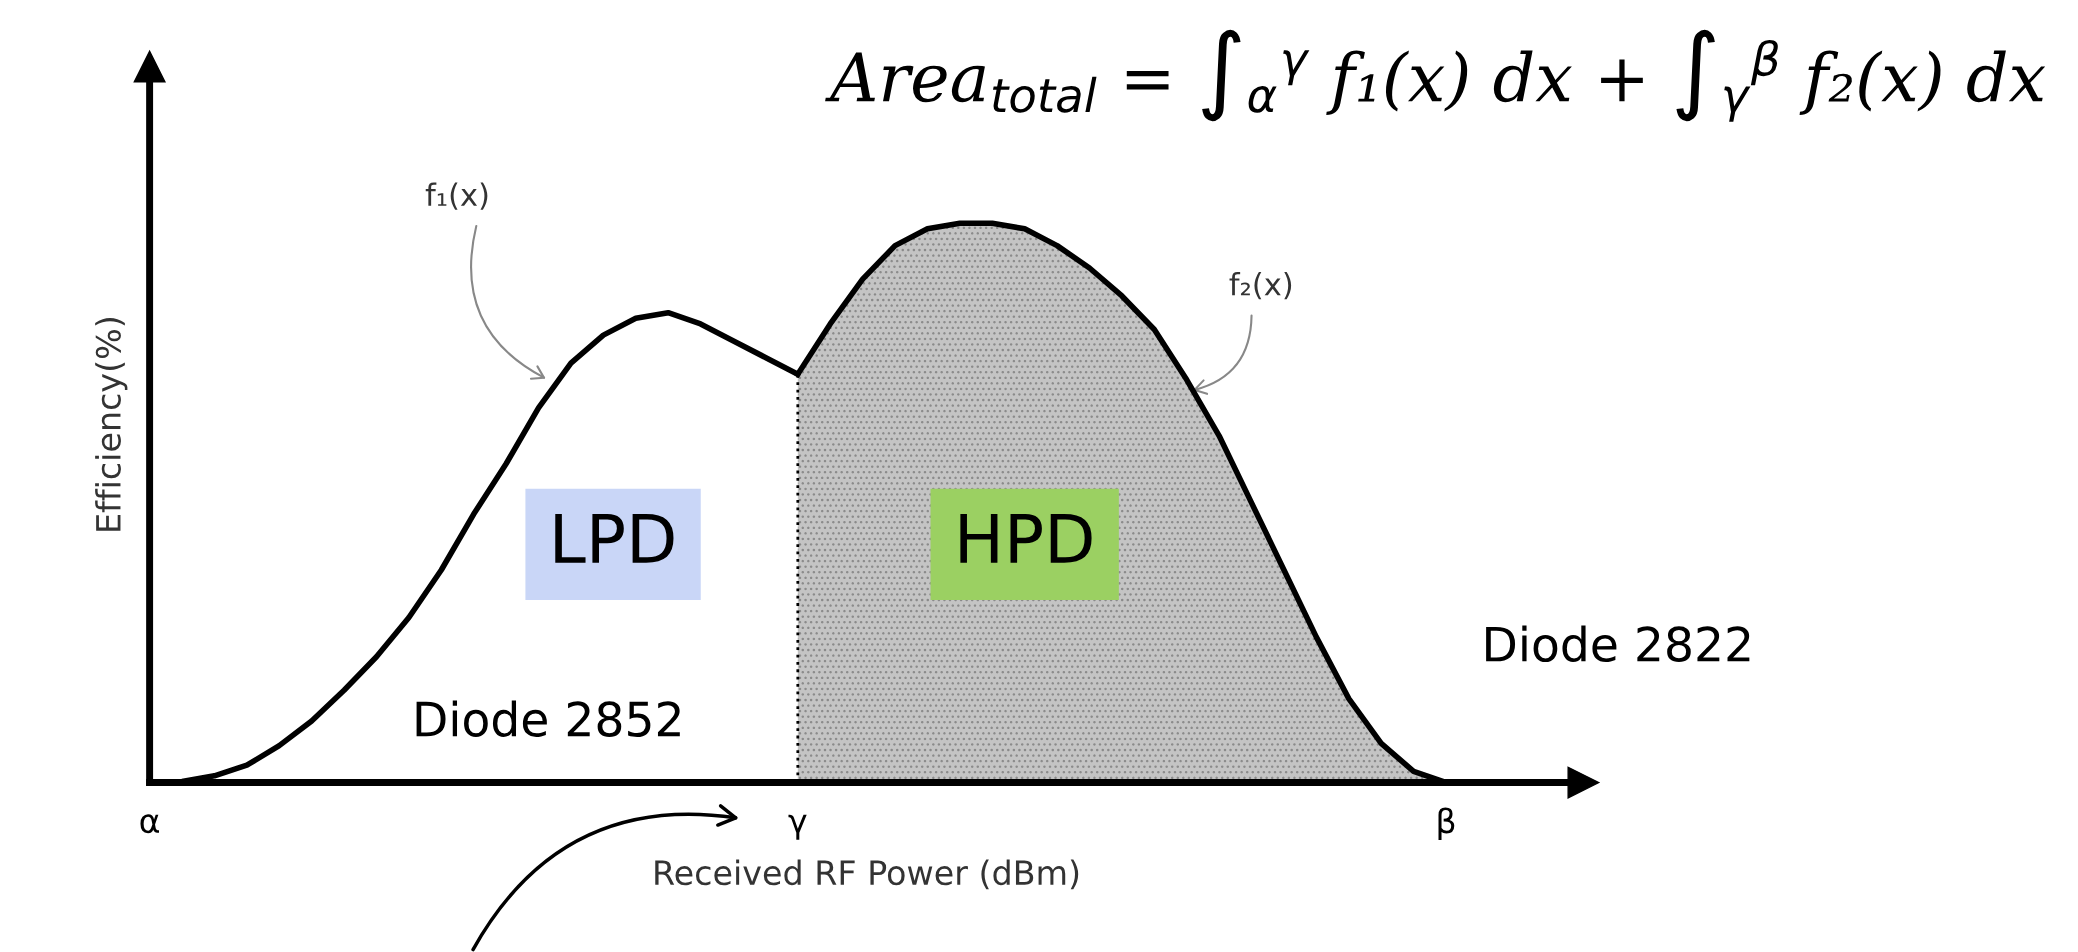 The width and height of the screenshot is (2078, 952). Describe the element at coordinates (614, 538) in the screenshot. I see `annotation: LPD` at that location.